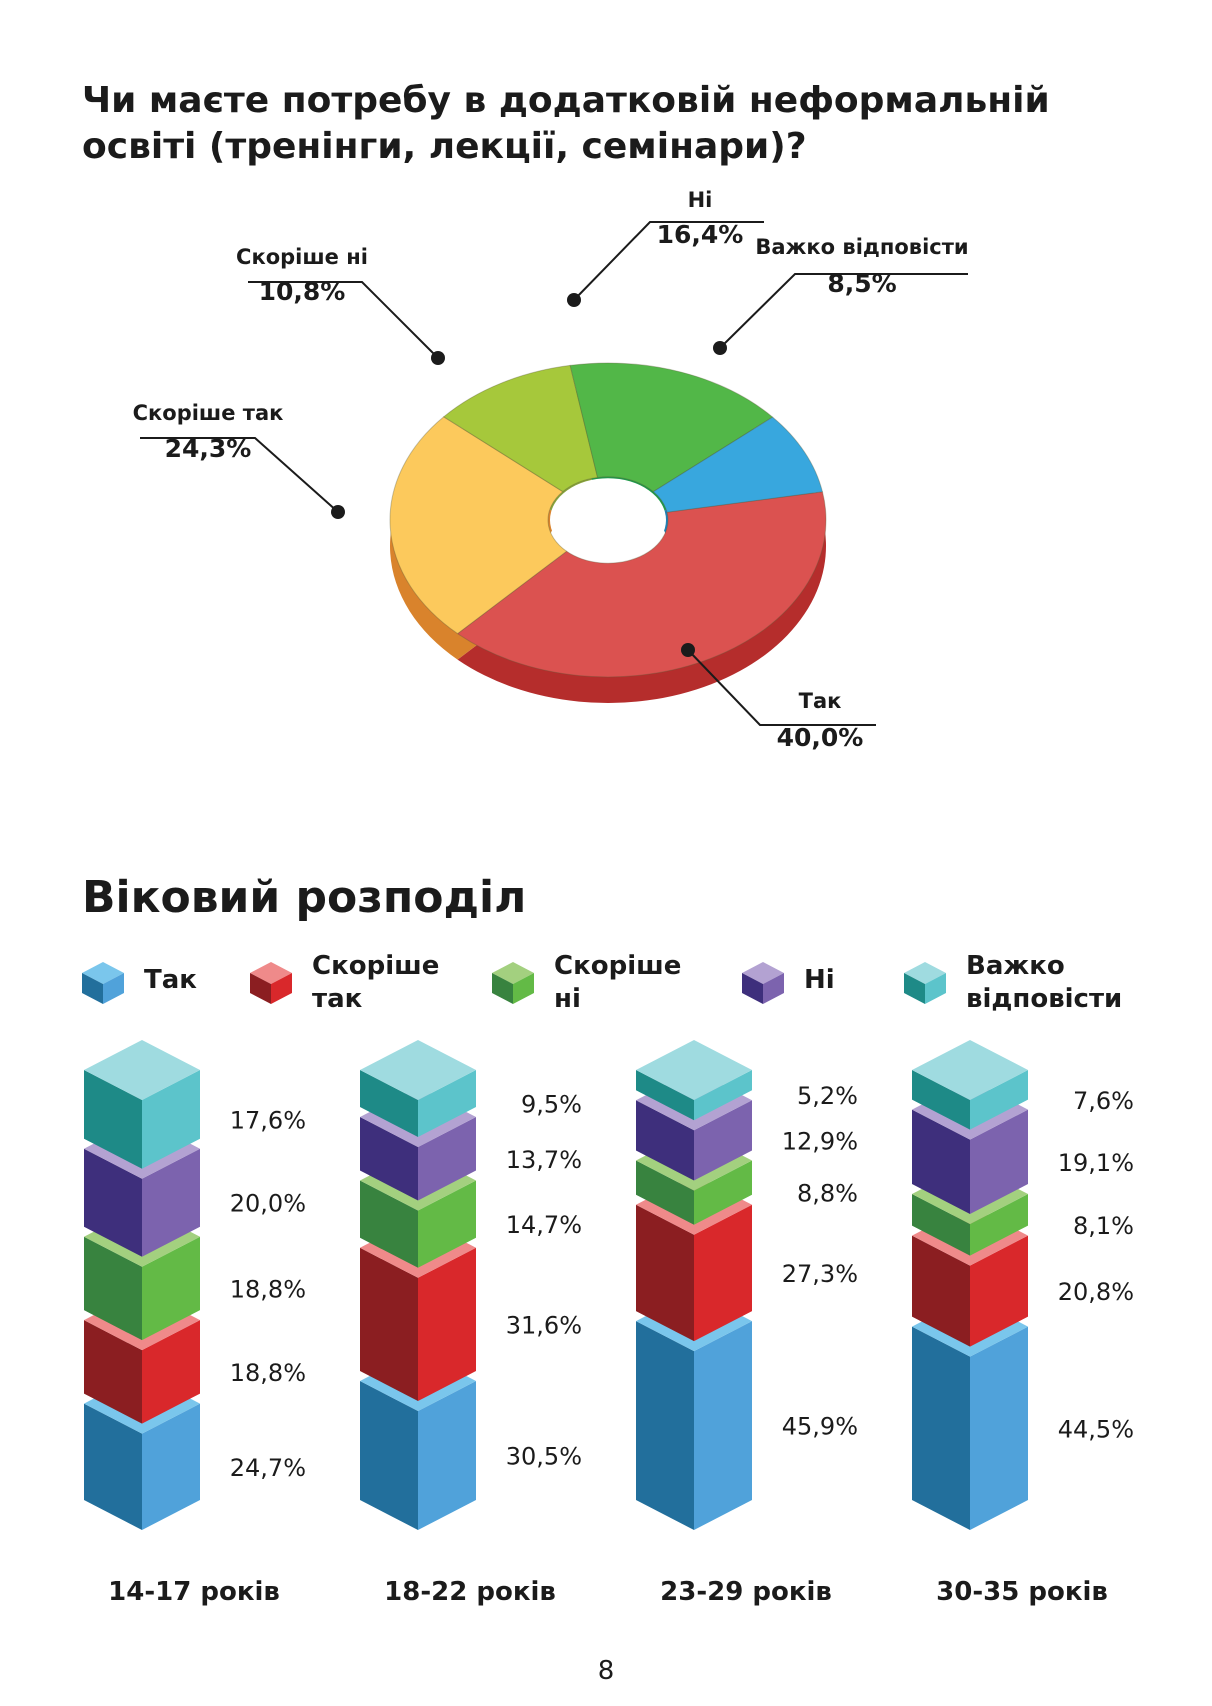 The height and width of the screenshot is (1706, 1212). I want to click on bar-value-label: 14,7%, so click(544, 1225).